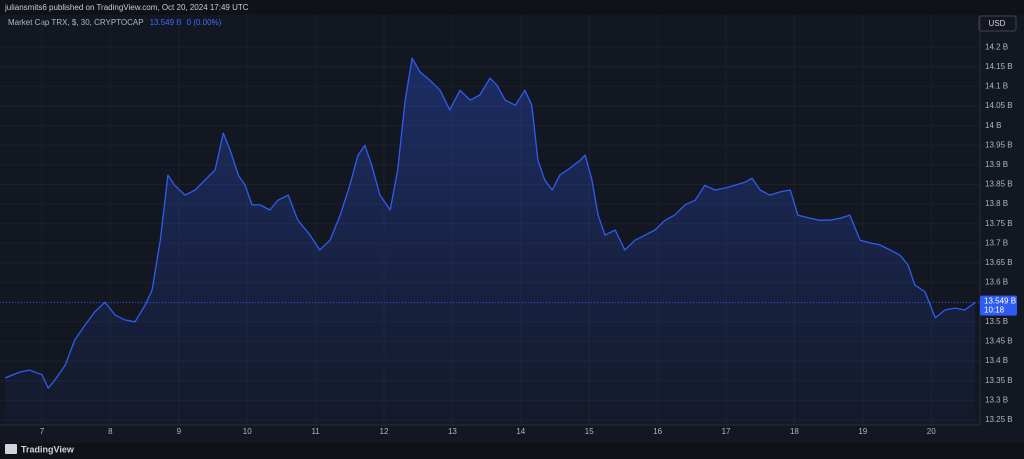 Image resolution: width=1024 pixels, height=459 pixels. What do you see at coordinates (996, 242) in the screenshot?
I see `y-tick-label: 13.7 B` at bounding box center [996, 242].